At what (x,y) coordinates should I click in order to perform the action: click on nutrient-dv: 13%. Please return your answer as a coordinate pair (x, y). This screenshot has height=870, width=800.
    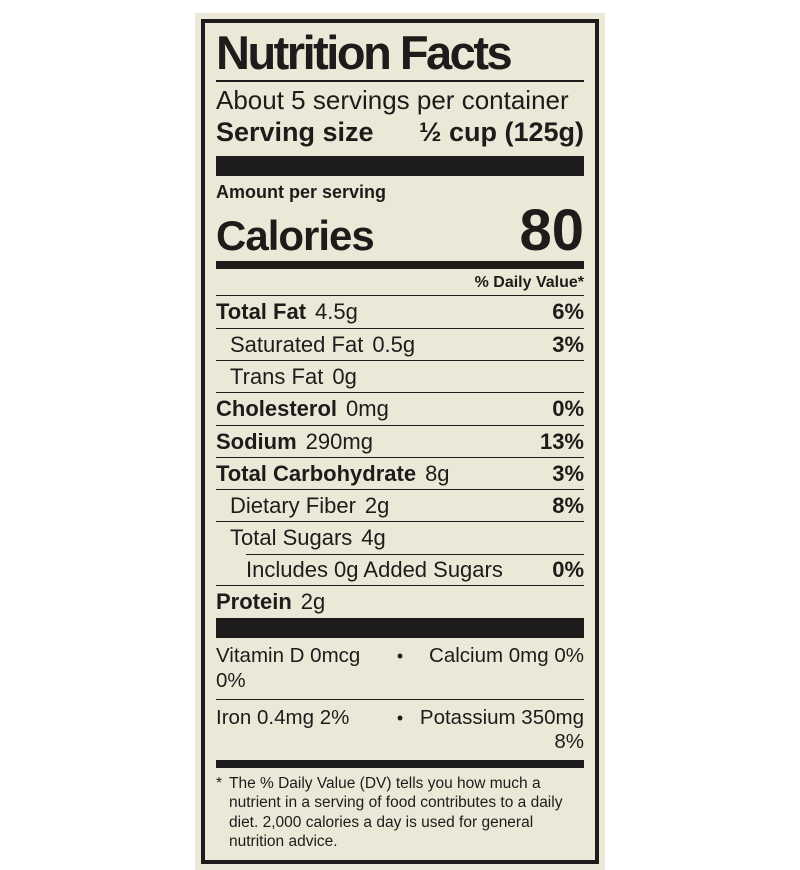
    Looking at the image, I should click on (561, 441).